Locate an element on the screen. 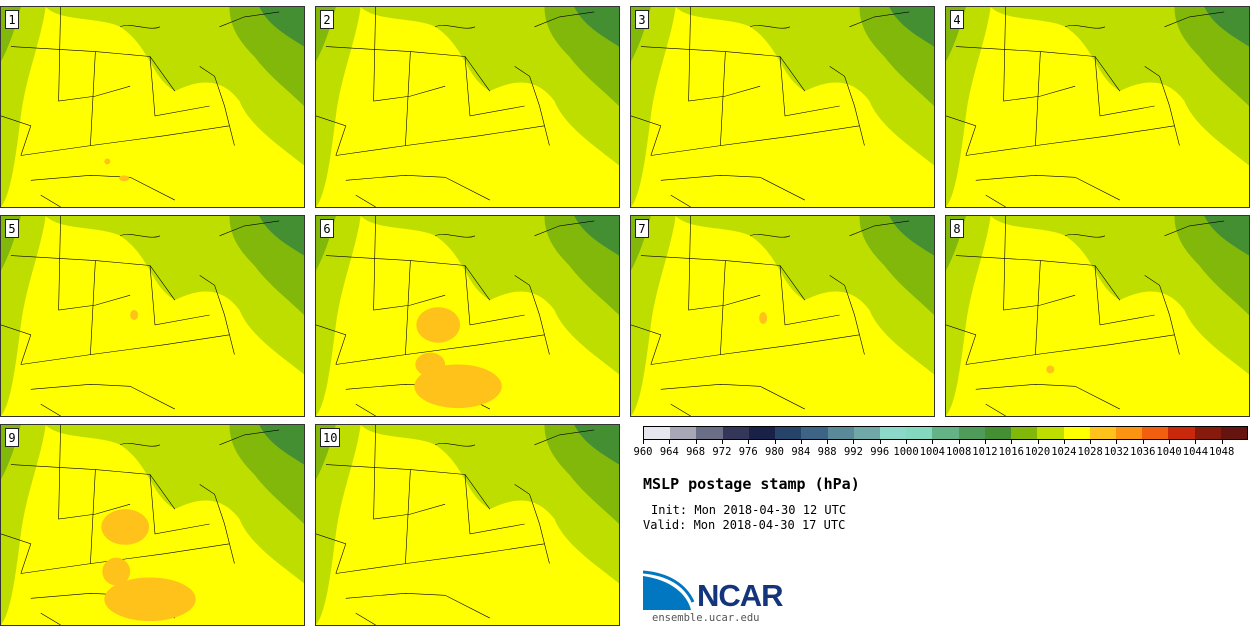  map-panel: 10 is located at coordinates (467, 525).